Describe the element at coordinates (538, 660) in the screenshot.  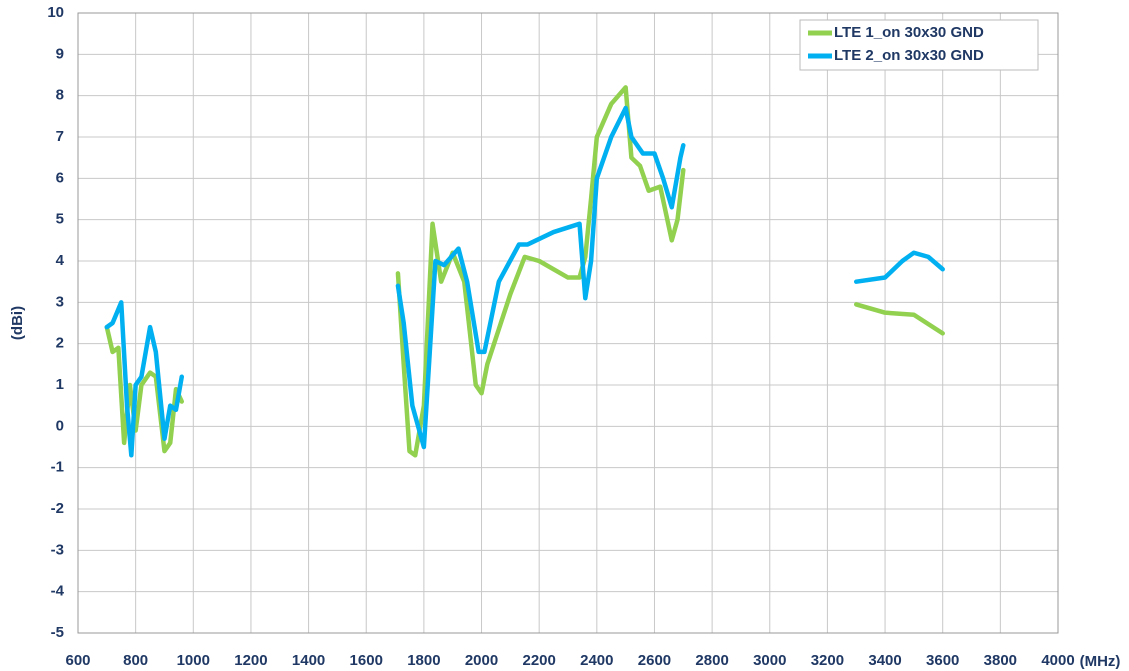
I see `x-tick-label: 2200` at that location.